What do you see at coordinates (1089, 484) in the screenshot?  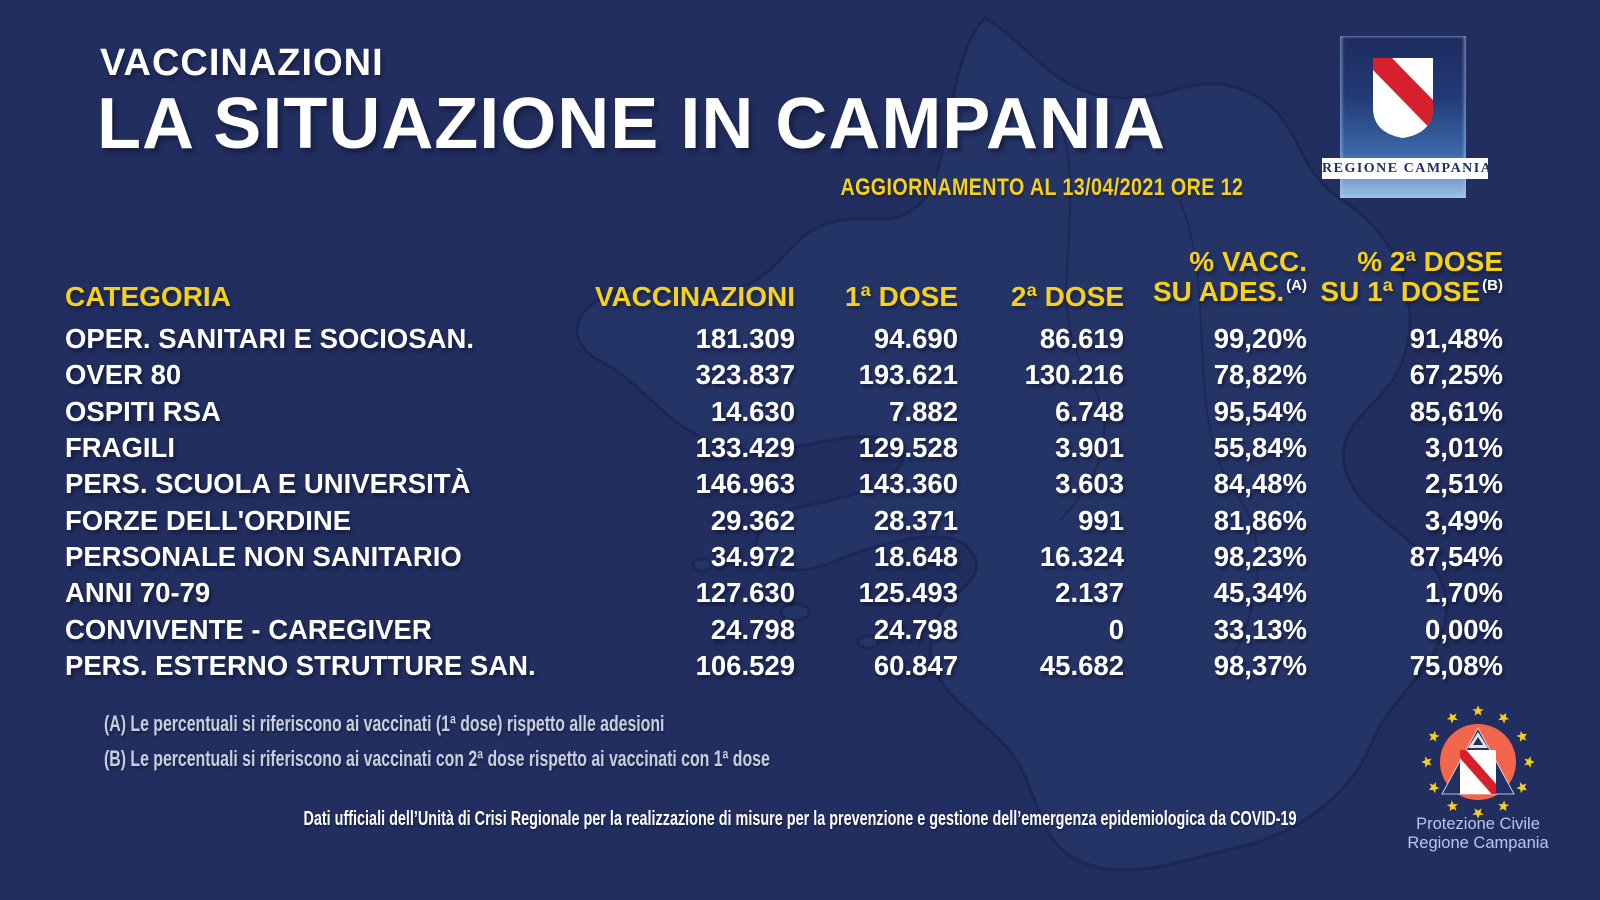 I see `dose2-cell: 3.603` at bounding box center [1089, 484].